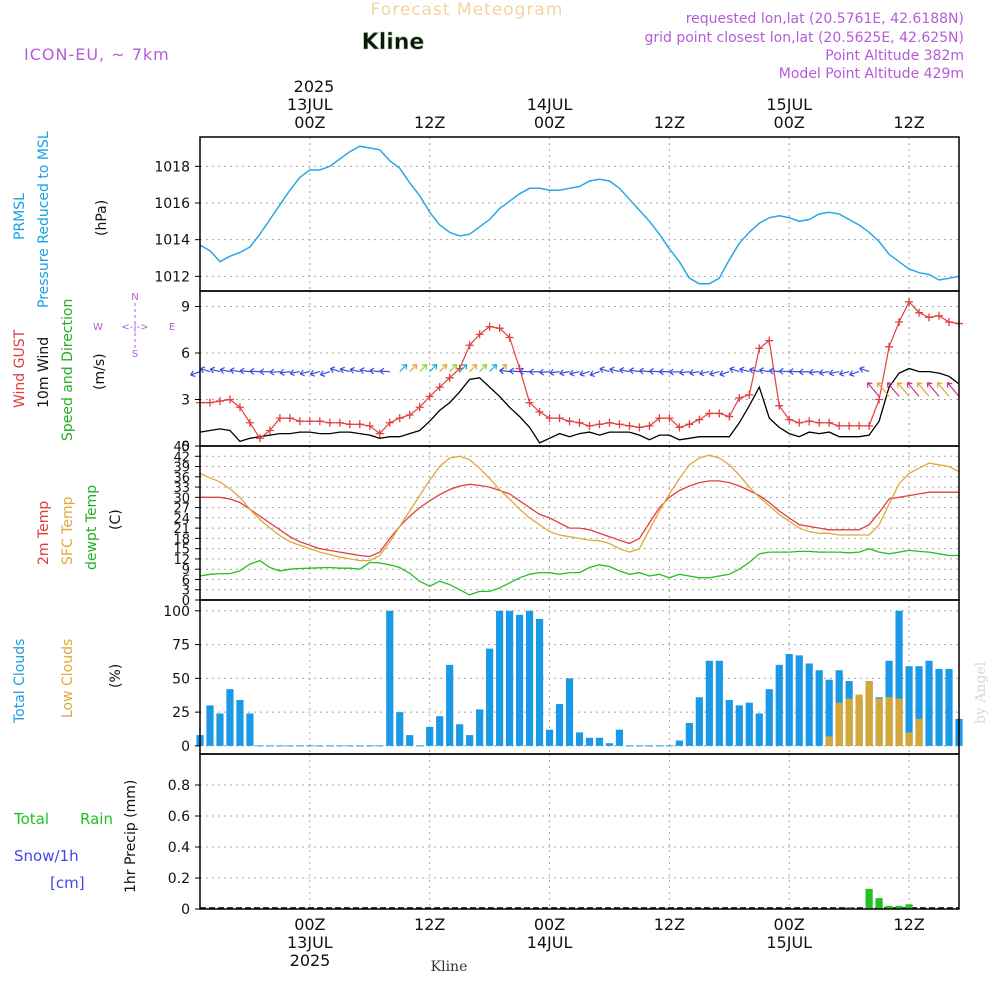  What do you see at coordinates (116, 676) in the screenshot?
I see `clouds-unit: (%)` at bounding box center [116, 676].